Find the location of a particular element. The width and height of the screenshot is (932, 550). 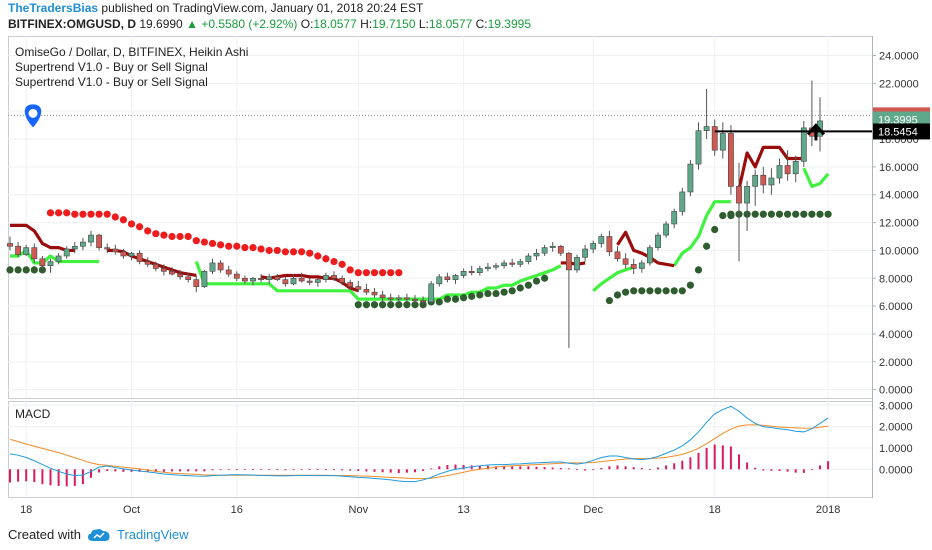

last-price: 19.6990 is located at coordinates (161, 24).